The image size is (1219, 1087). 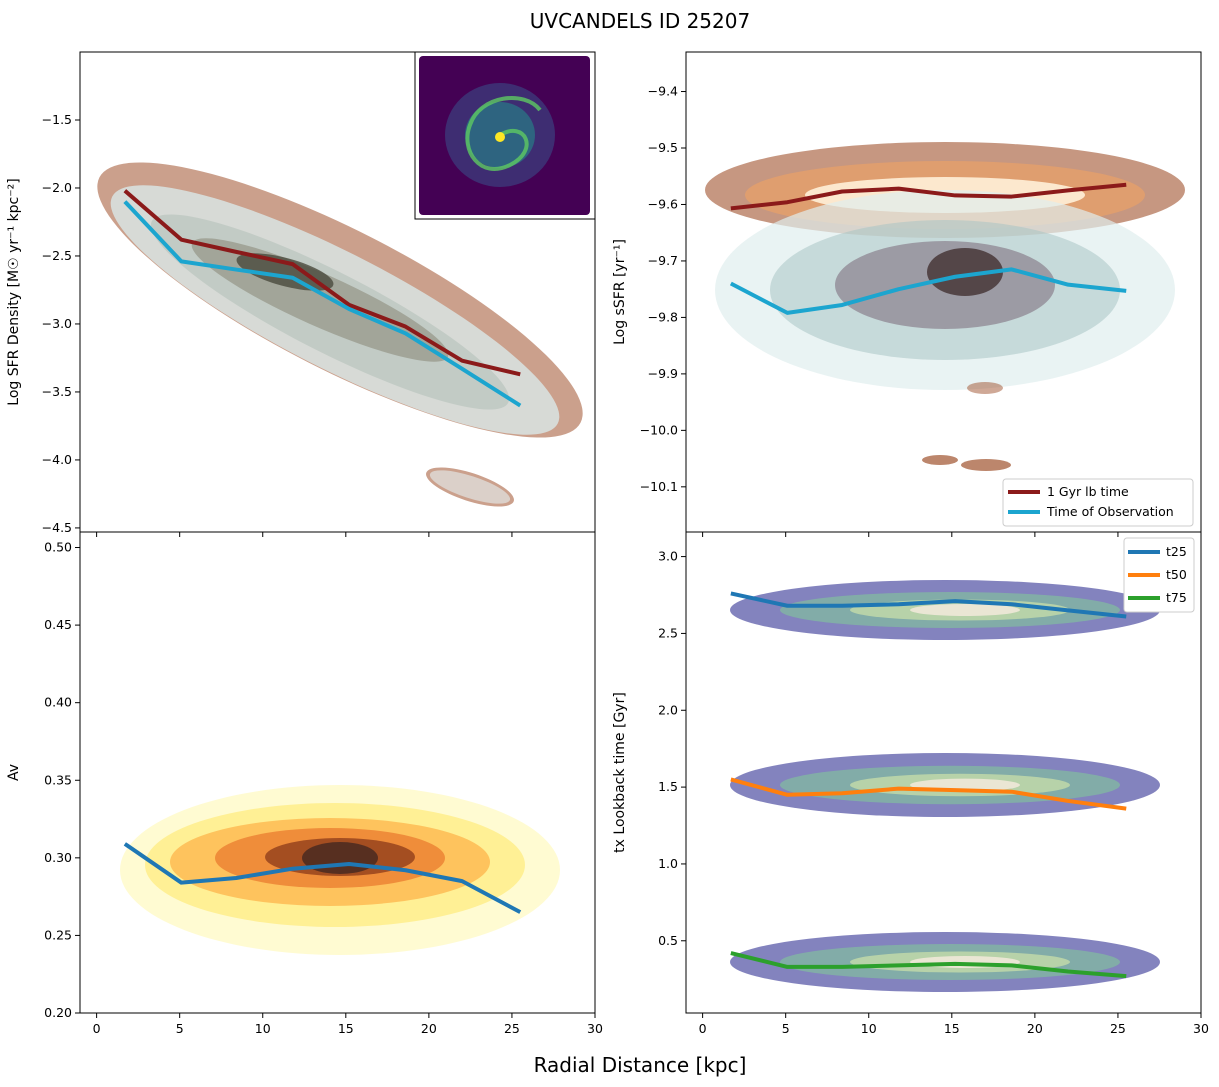 What do you see at coordinates (1176, 551) in the screenshot?
I see `legend-label: t25` at bounding box center [1176, 551].